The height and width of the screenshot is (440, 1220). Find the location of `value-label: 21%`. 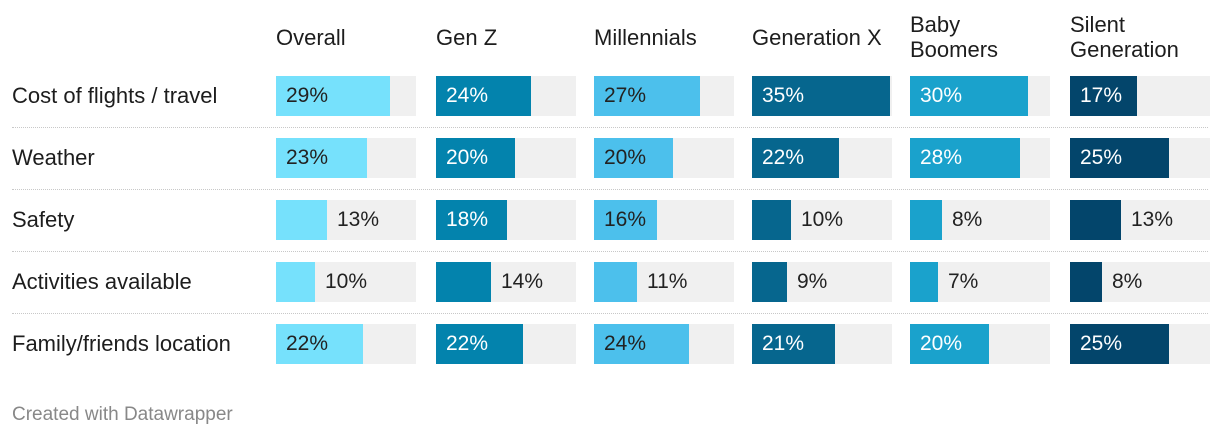

value-label: 21% is located at coordinates (783, 343).